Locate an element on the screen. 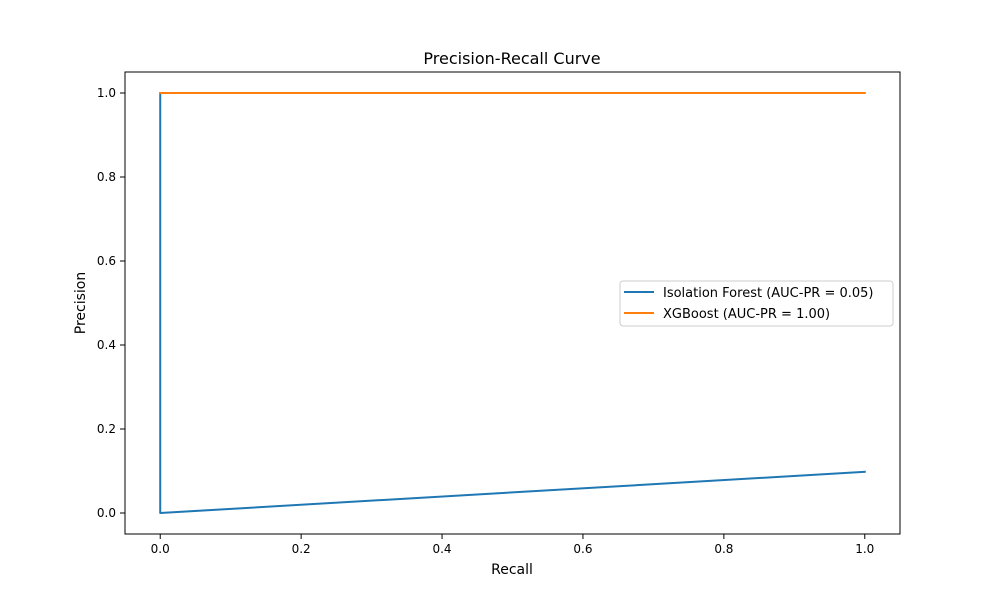  x-tick-label: 0.6 is located at coordinates (582, 549).